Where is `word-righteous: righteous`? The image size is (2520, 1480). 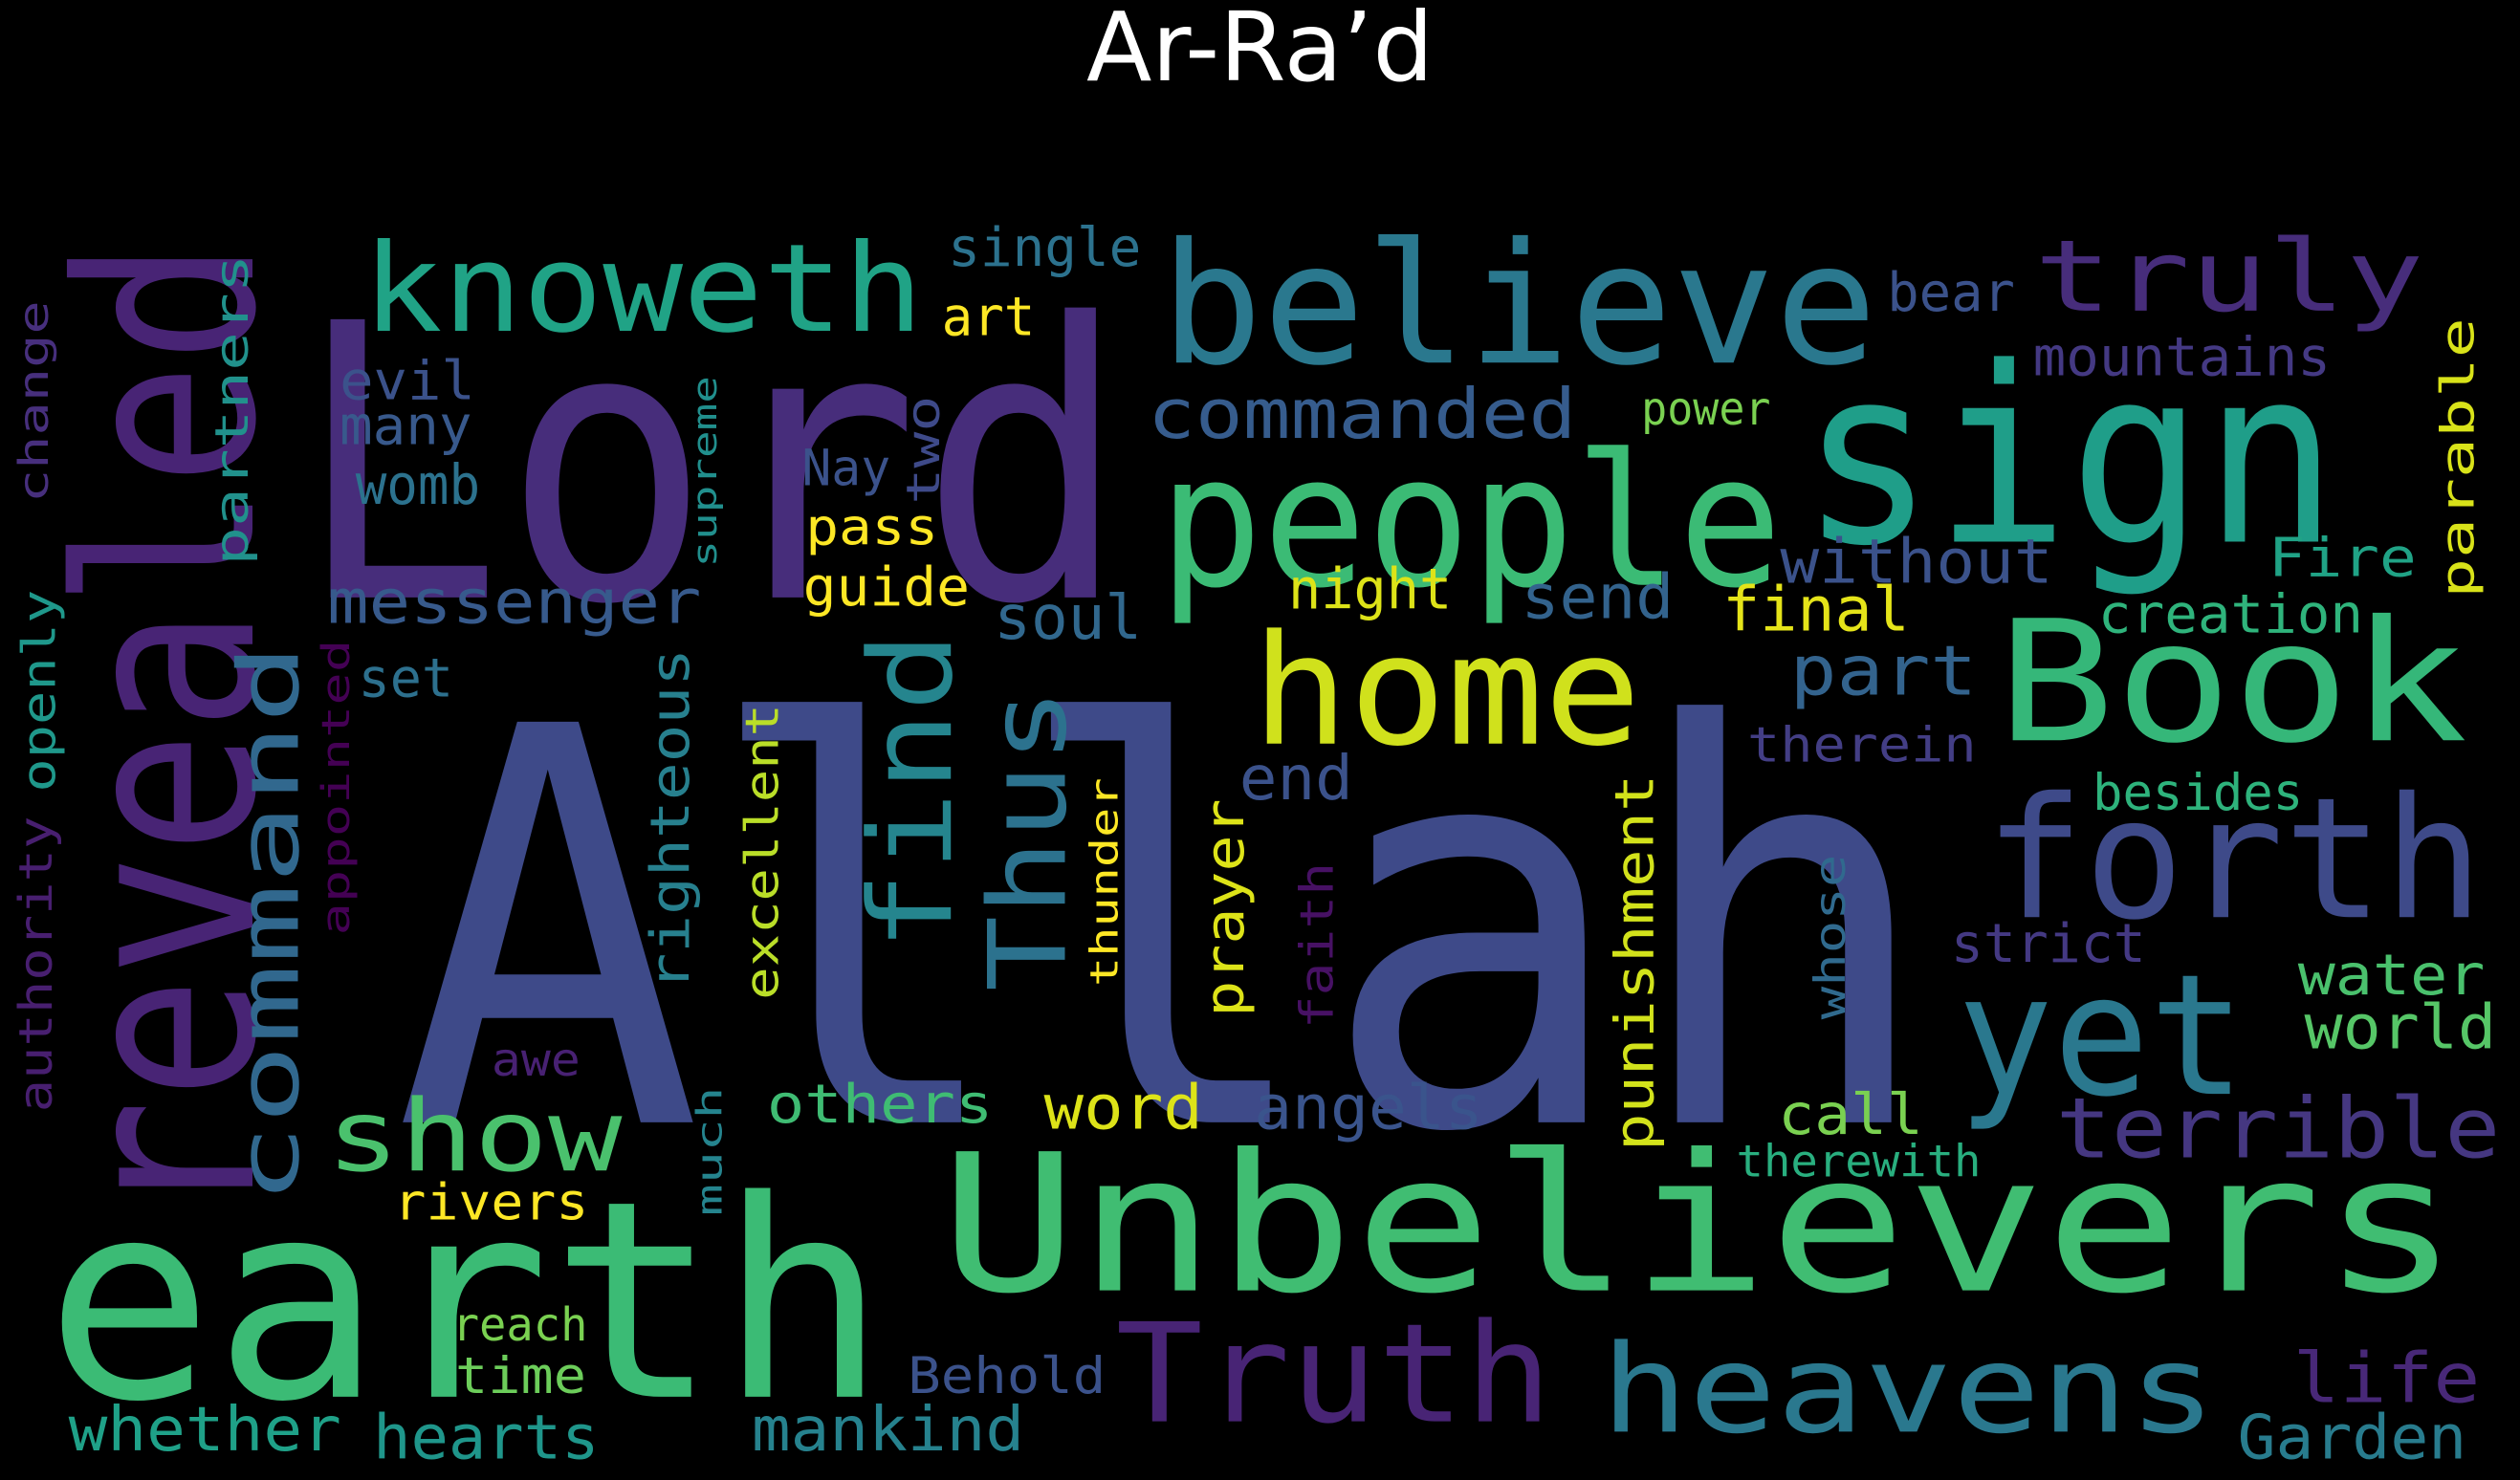 word-righteous: righteous is located at coordinates (671, 819).